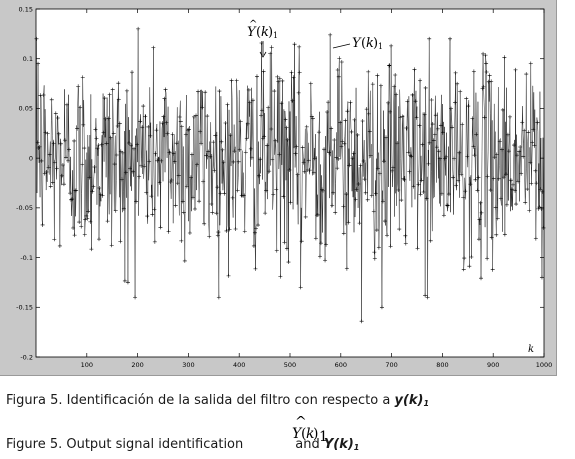  What do you see at coordinates (26, 109) in the screenshot?
I see `y-tick-label: 0.05` at bounding box center [26, 109].